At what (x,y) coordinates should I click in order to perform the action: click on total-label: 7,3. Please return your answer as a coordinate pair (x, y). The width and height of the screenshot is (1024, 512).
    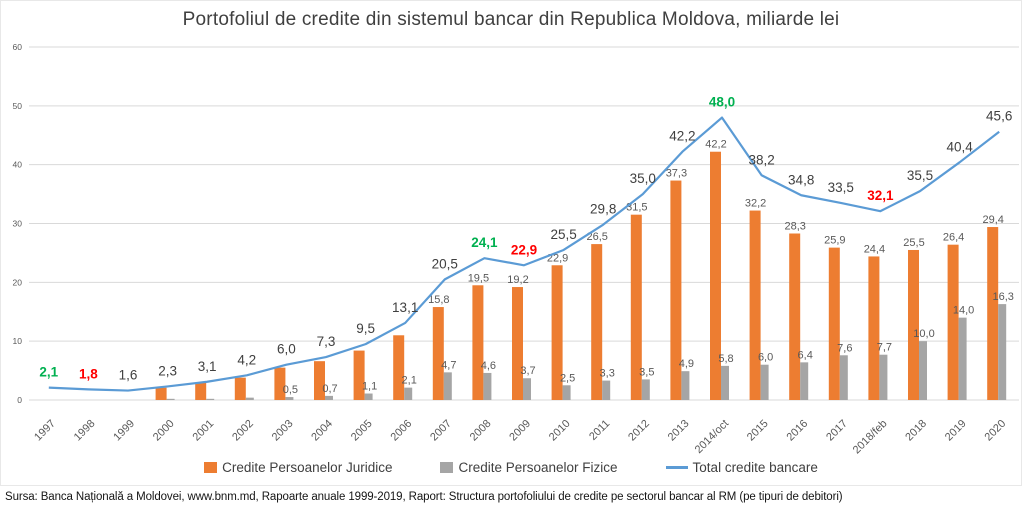
    Looking at the image, I should click on (326, 341).